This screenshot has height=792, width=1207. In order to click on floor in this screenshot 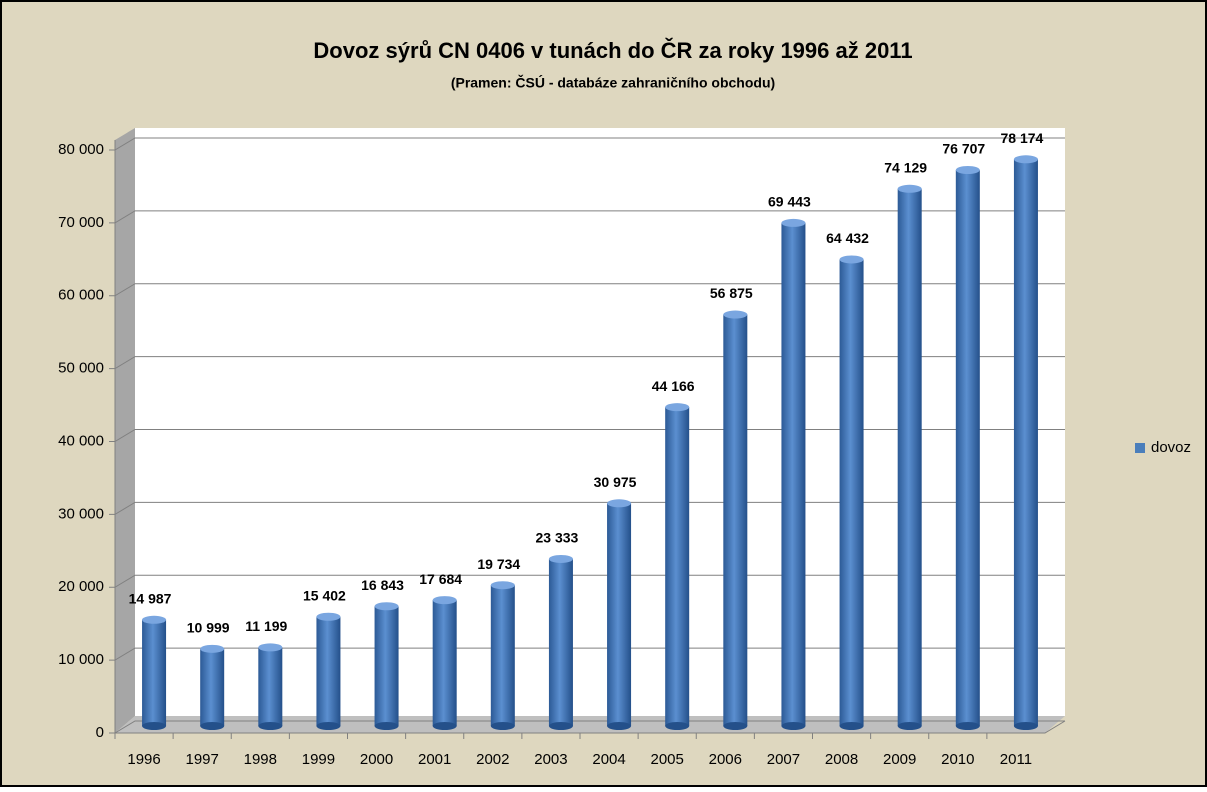, I will do `click(590, 724)`.